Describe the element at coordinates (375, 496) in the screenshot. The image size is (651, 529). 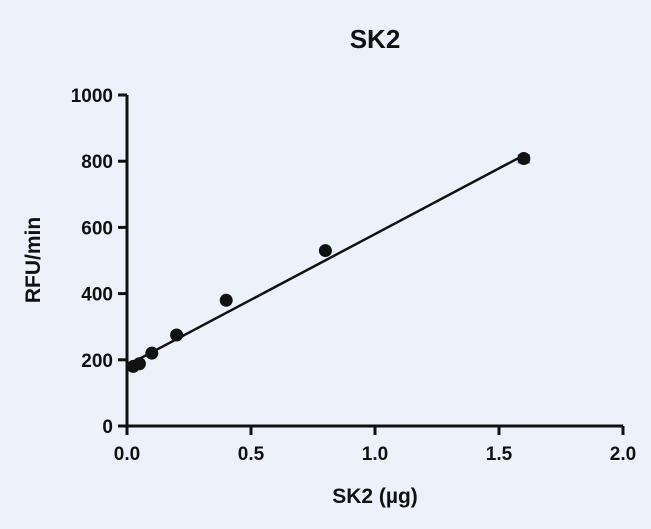
I see `x-axis-label: SK2 (µg)` at that location.